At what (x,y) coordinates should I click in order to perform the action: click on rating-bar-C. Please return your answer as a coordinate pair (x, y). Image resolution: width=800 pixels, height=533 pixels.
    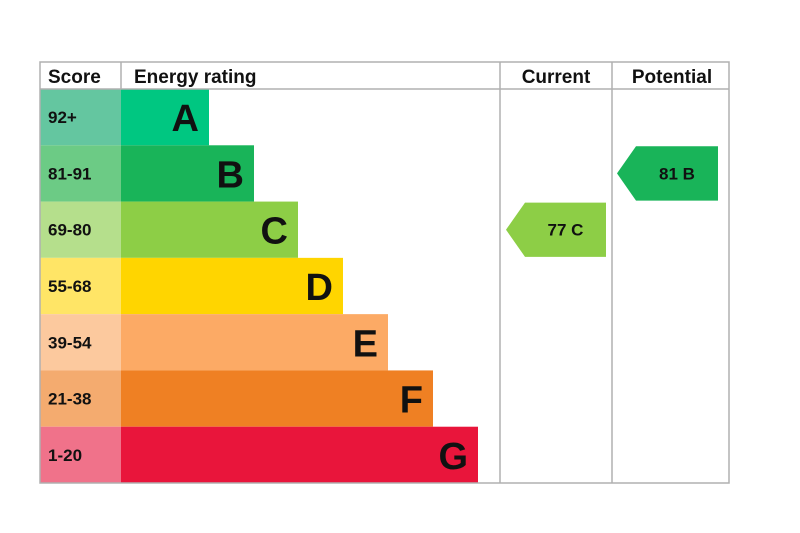
    Looking at the image, I should click on (209, 229).